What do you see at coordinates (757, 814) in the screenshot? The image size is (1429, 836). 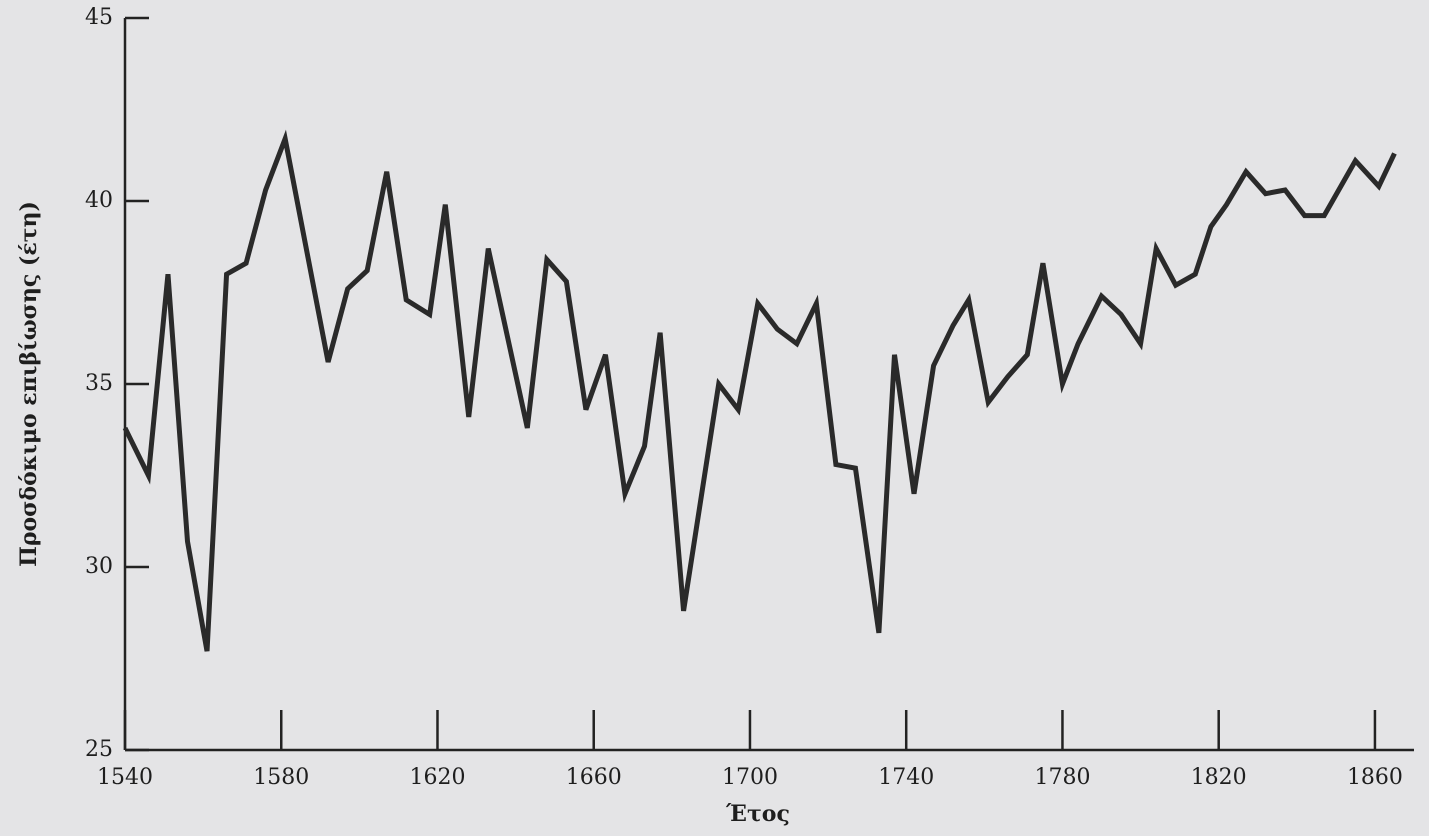 I see `x-axis-label: Έτος` at bounding box center [757, 814].